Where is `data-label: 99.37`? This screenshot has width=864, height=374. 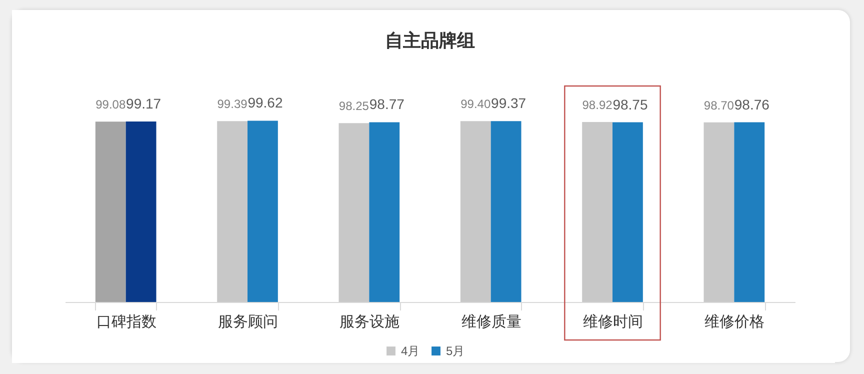
data-label: 99.37 is located at coordinates (508, 103).